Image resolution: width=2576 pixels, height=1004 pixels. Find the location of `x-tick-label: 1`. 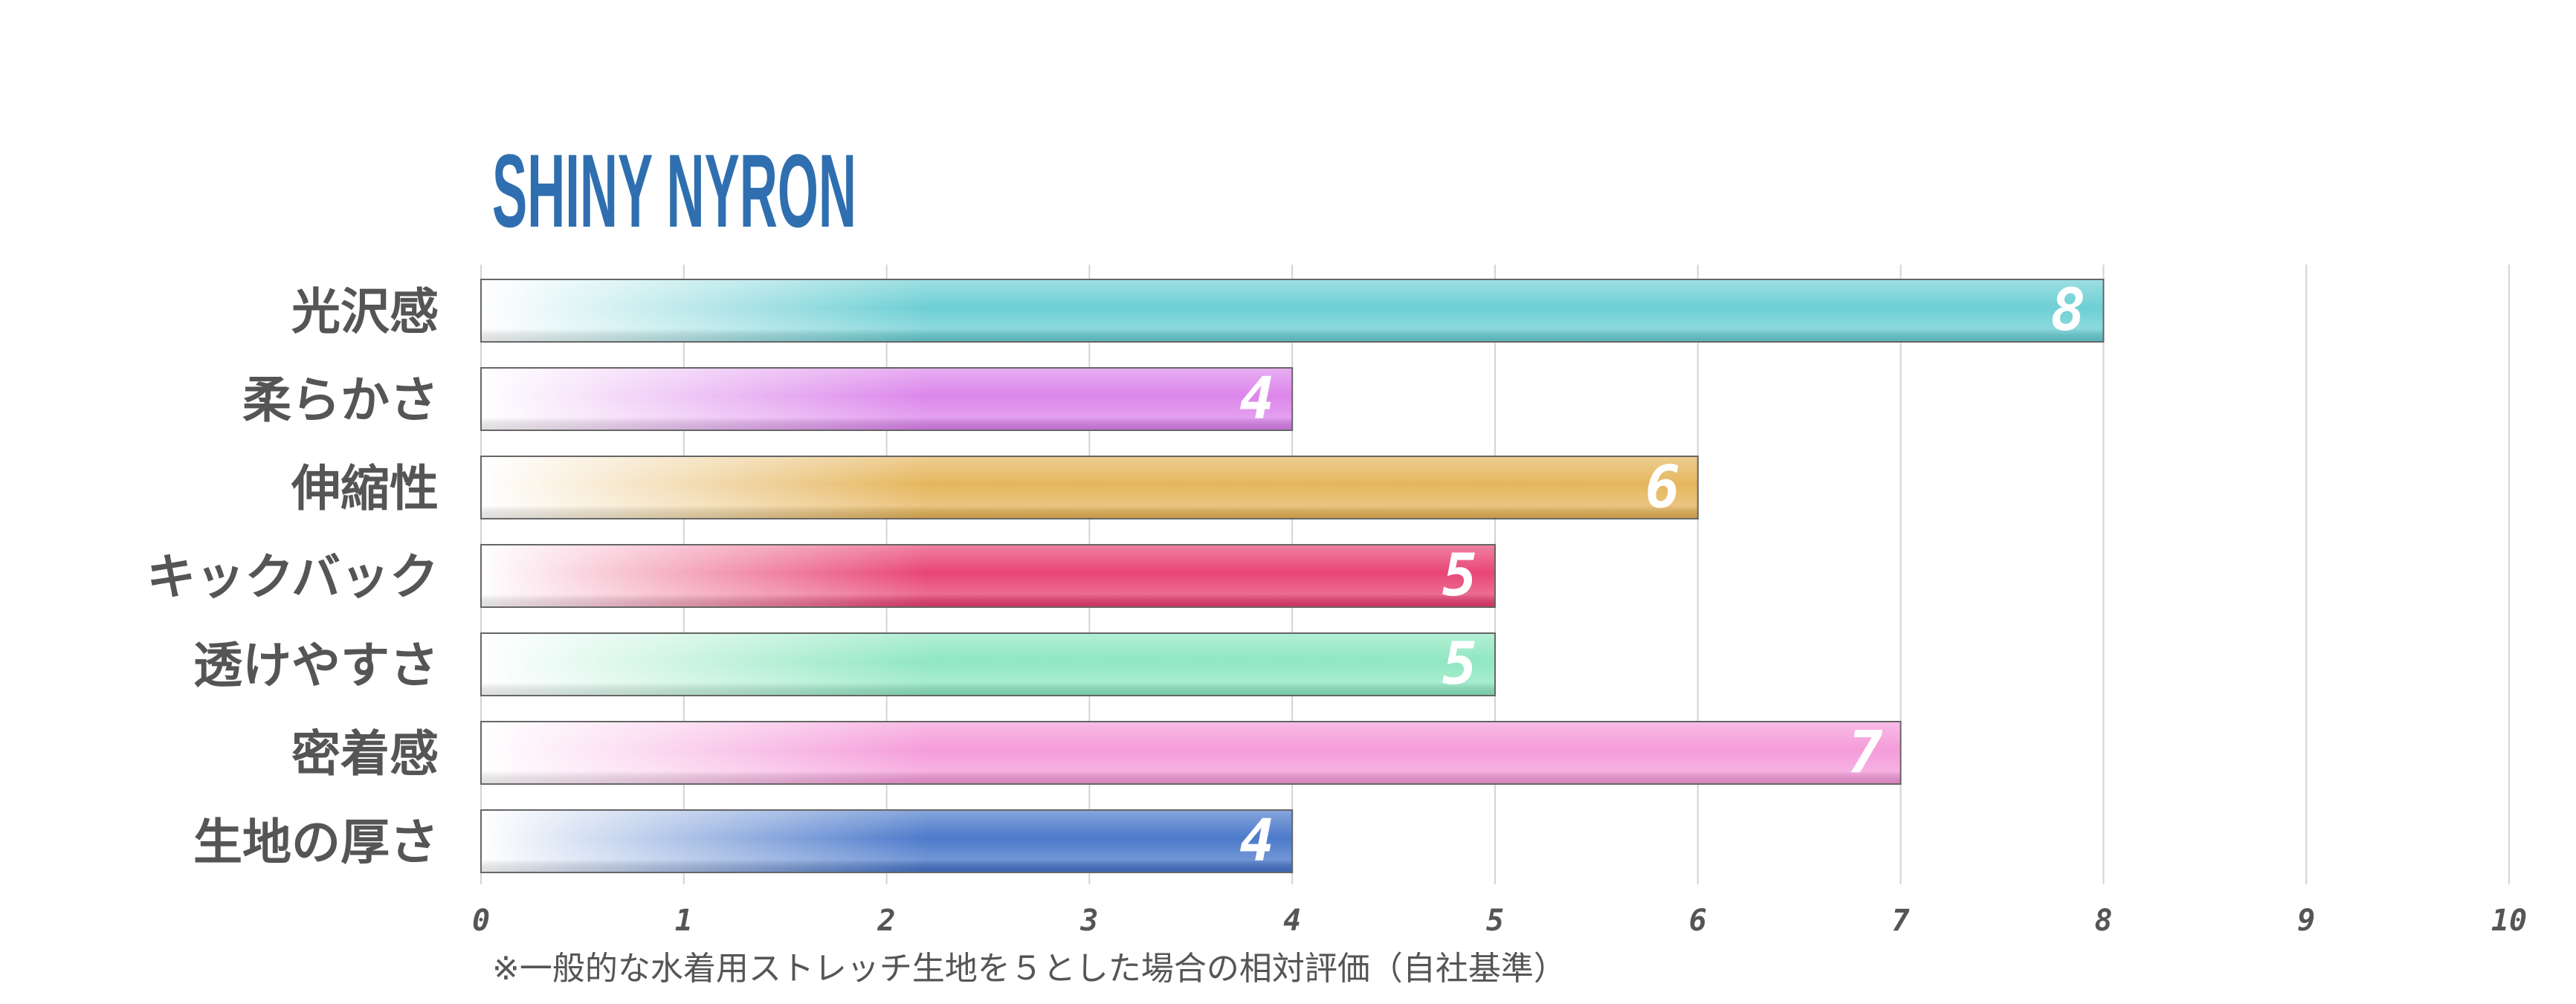

x-tick-label: 1 is located at coordinates (684, 921).